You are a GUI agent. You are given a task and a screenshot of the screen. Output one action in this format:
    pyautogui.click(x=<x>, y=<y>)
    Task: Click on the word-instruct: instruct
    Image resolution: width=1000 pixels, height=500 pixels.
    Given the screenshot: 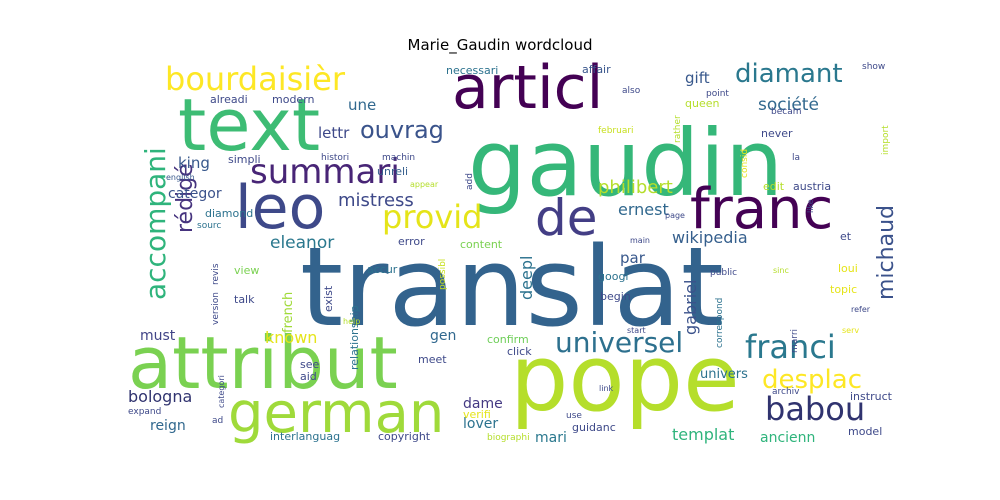 What is the action you would take?
    pyautogui.click(x=871, y=396)
    